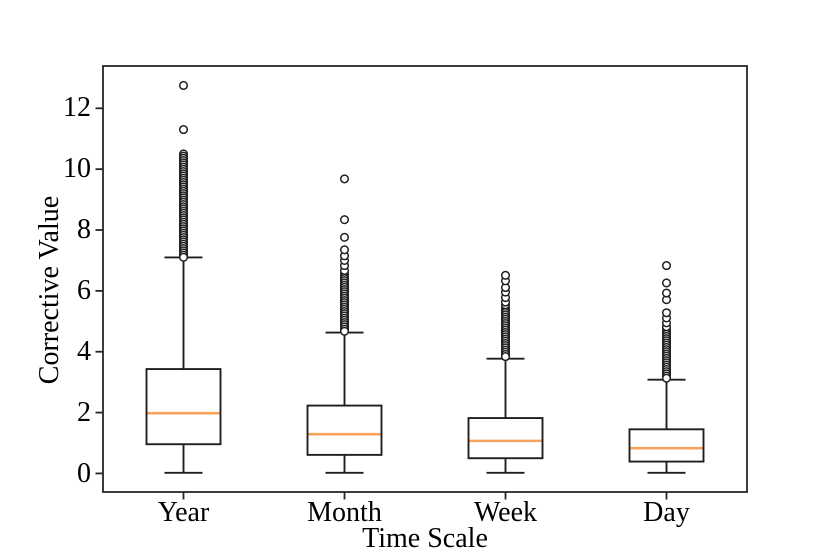 The image size is (830, 554). What do you see at coordinates (344, 512) in the screenshot?
I see `x-tick-label-month: Month` at bounding box center [344, 512].